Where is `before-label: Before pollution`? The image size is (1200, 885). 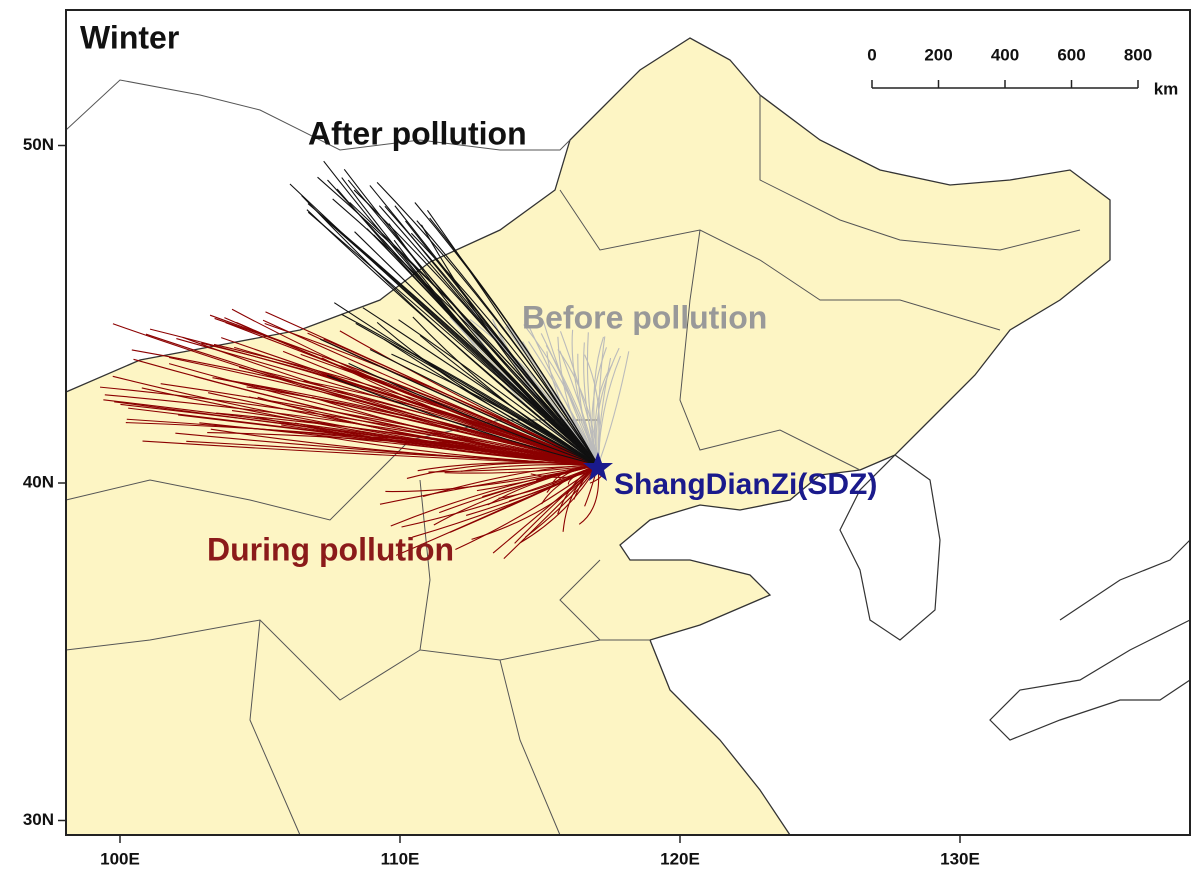
before-label: Before pollution is located at coordinates (644, 317).